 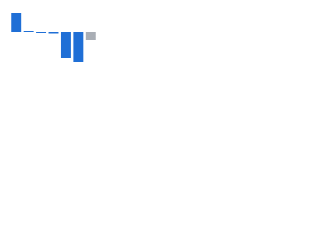 I want to click on background, so click(x=50, y=35).